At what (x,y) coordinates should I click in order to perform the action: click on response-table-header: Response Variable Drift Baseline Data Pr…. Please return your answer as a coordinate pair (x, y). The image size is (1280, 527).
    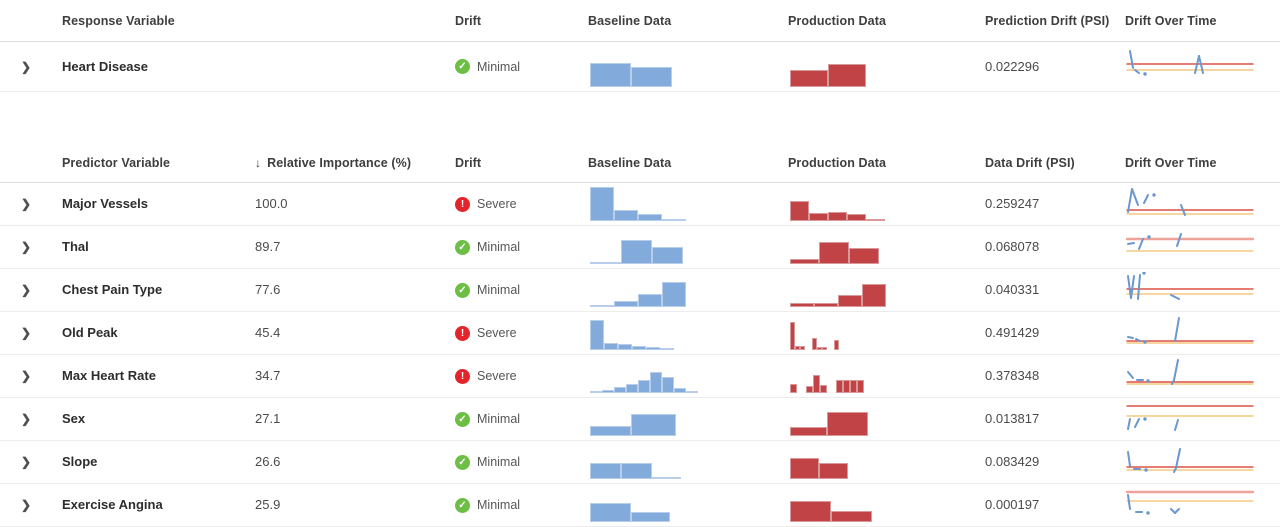
    Looking at the image, I should click on (640, 21).